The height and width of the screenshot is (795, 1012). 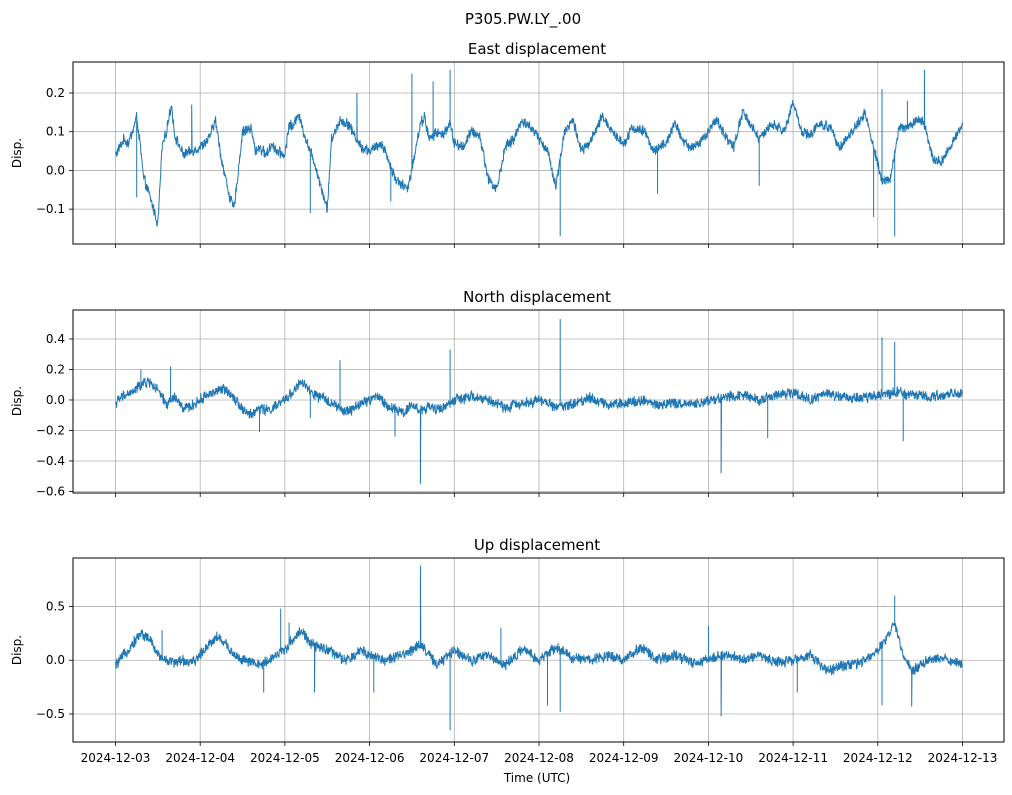 What do you see at coordinates (55, 606) in the screenshot?
I see `ytick-label-up-2: 0.5` at bounding box center [55, 606].